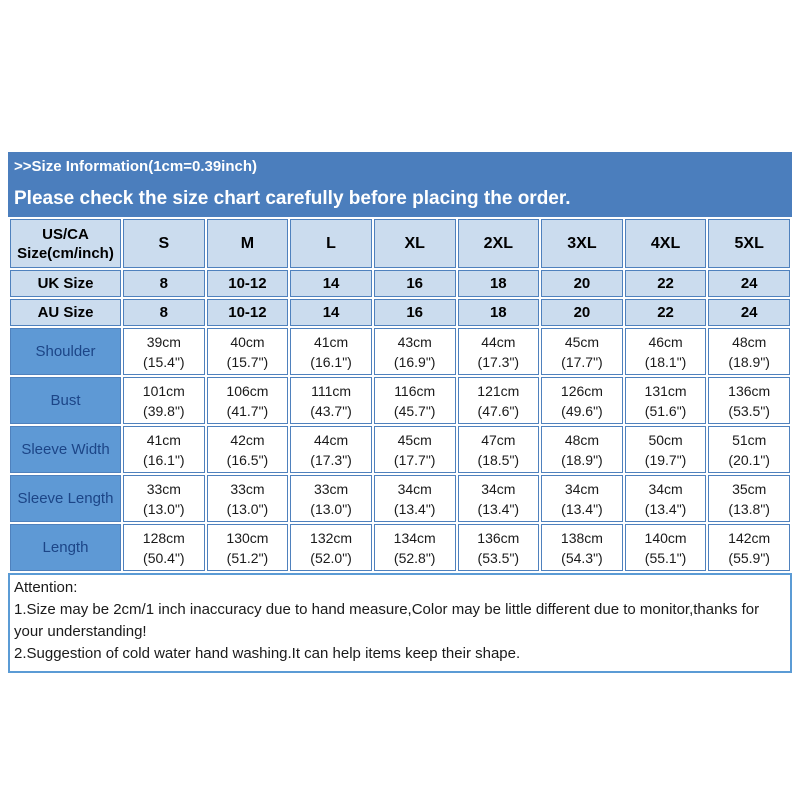 This screenshot has height=800, width=800. What do you see at coordinates (331, 557) in the screenshot?
I see `inch-value: (52.0")` at bounding box center [331, 557].